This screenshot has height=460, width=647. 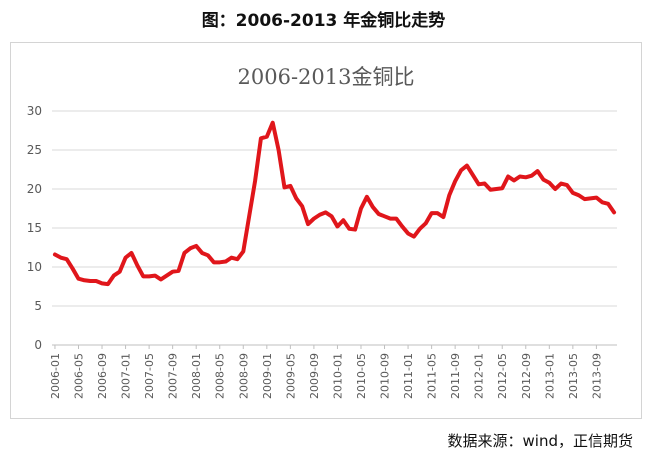 I want to click on x-tick-label: 2011-01, so click(x=408, y=376).